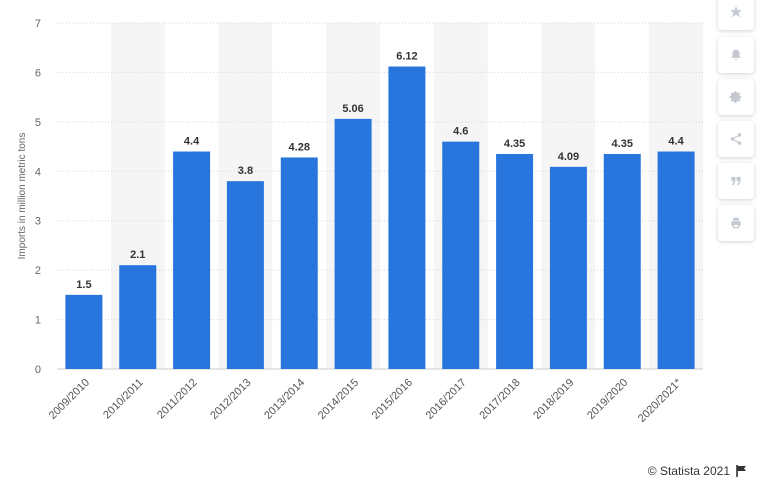 The height and width of the screenshot is (486, 761). Describe the element at coordinates (177, 399) in the screenshot. I see `x-tick-label: 2011/2012` at that location.